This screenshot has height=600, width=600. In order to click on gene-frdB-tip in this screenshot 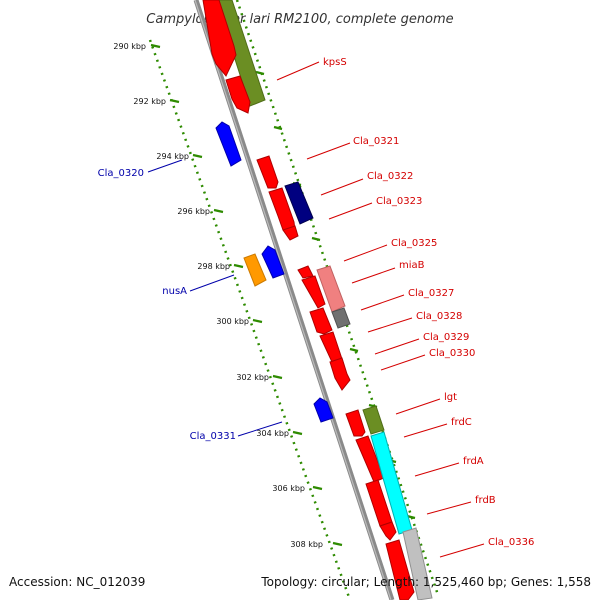, I will do `click(388, 531)`.